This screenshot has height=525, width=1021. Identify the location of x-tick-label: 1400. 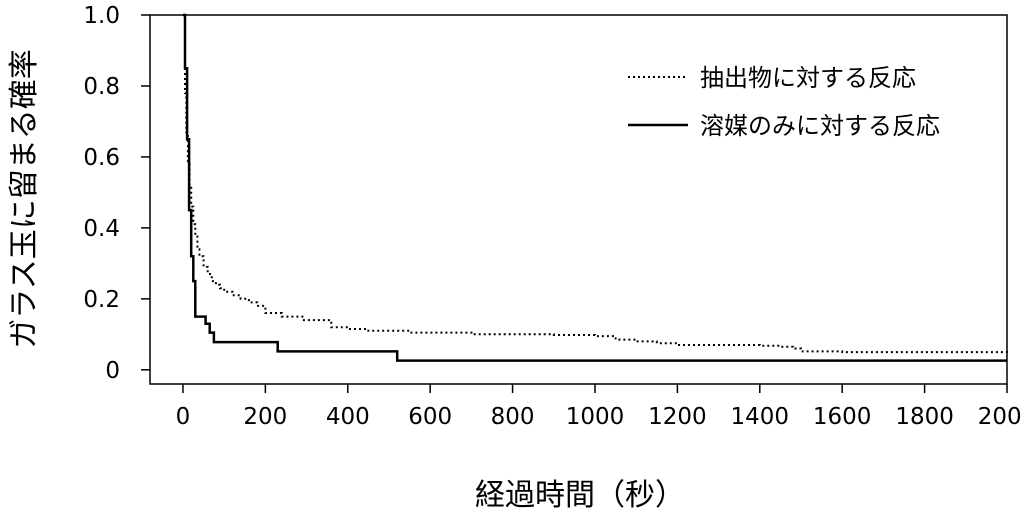
(760, 417).